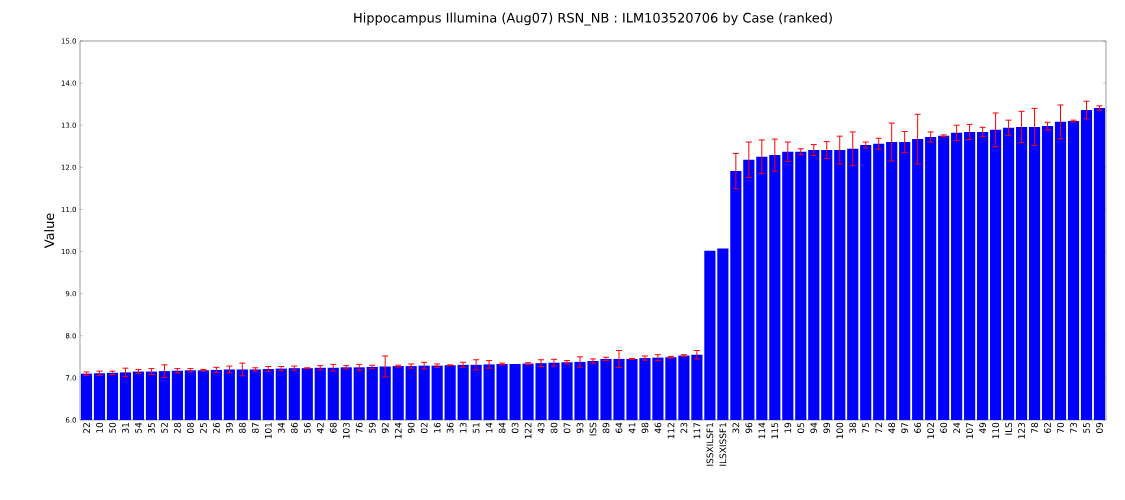 The width and height of the screenshot is (1125, 500). I want to click on x-tick-label: 70, so click(1060, 427).